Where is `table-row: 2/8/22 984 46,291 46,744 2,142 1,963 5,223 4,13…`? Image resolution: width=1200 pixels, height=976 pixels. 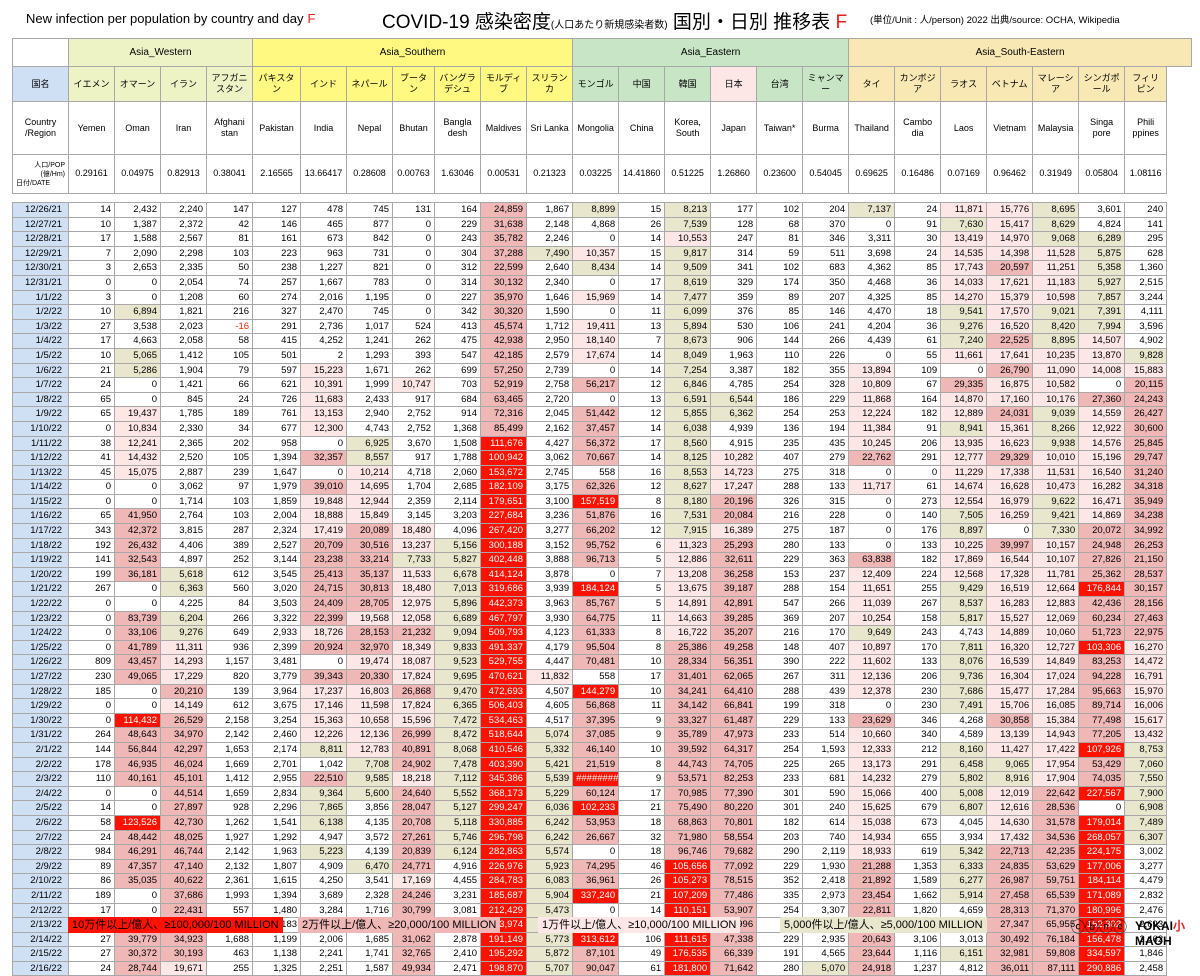 table-row: 2/8/22 984 46,291 46,744 2,142 1,963 5,223 4,13… is located at coordinates (602, 852).